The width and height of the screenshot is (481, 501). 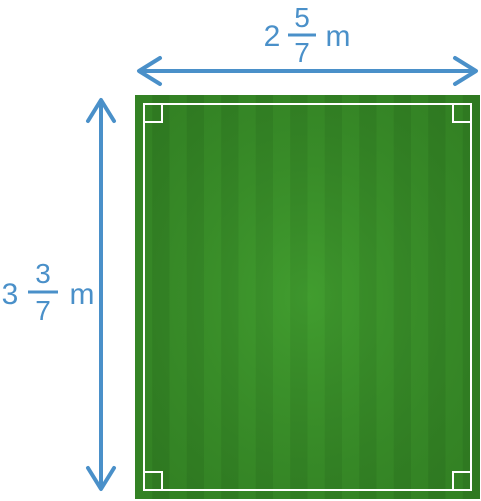 What do you see at coordinates (302, 17) in the screenshot?
I see `width-numerator: 5` at bounding box center [302, 17].